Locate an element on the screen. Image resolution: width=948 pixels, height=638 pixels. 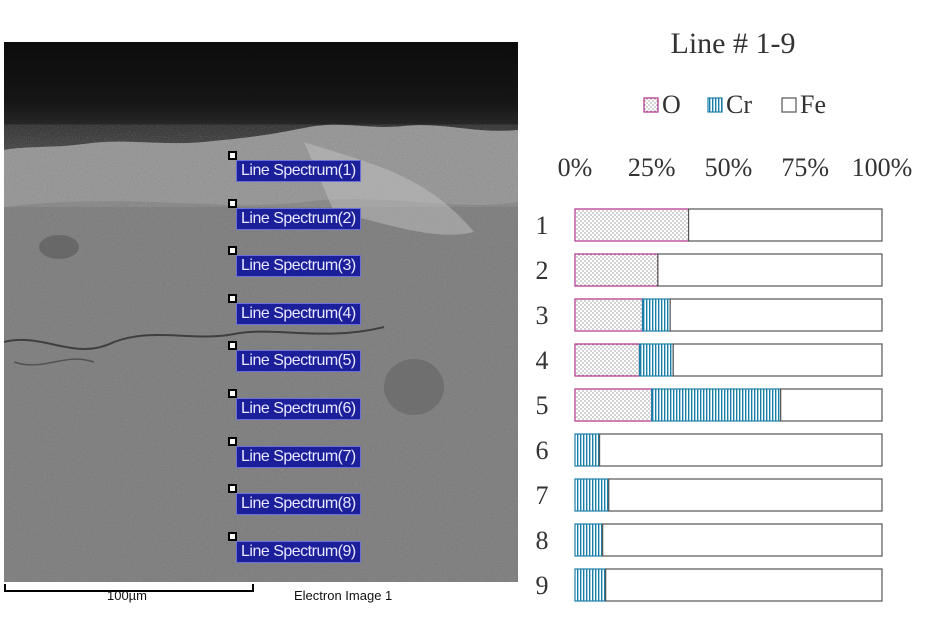
legend-label-o: O is located at coordinates (671, 104).